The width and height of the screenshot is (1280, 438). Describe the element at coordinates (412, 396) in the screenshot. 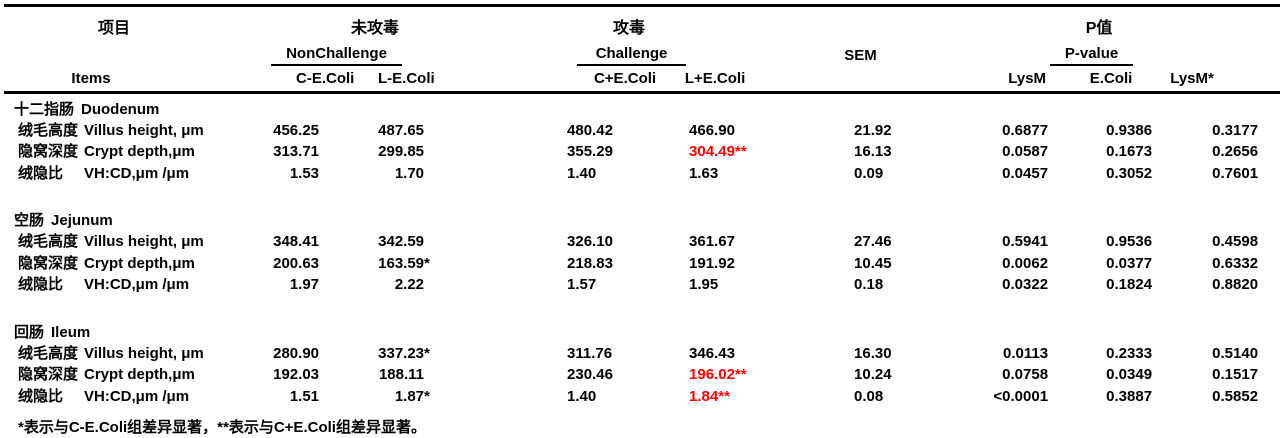

I see `cell-l_minus_ecoli: 1.87*` at that location.